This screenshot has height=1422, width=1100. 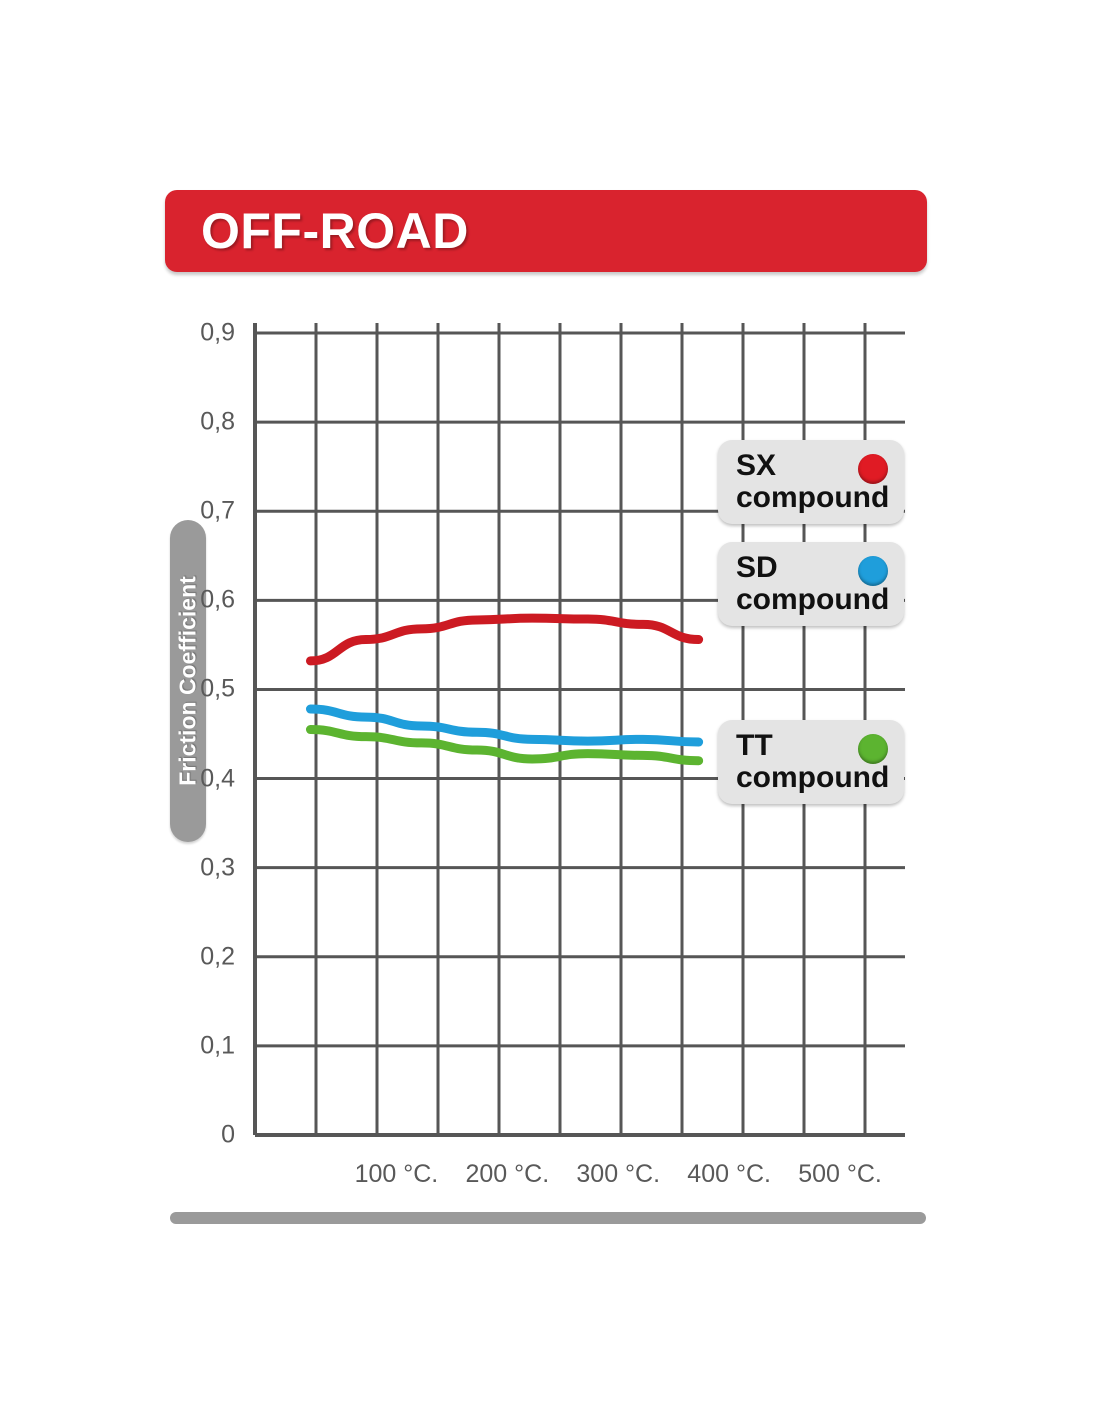 I want to click on legend-item-name: TT, so click(x=754, y=745).